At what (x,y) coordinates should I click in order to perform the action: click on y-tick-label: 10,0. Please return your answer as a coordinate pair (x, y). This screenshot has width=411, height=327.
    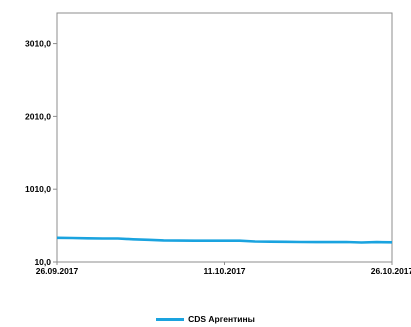
    Looking at the image, I should click on (42, 262).